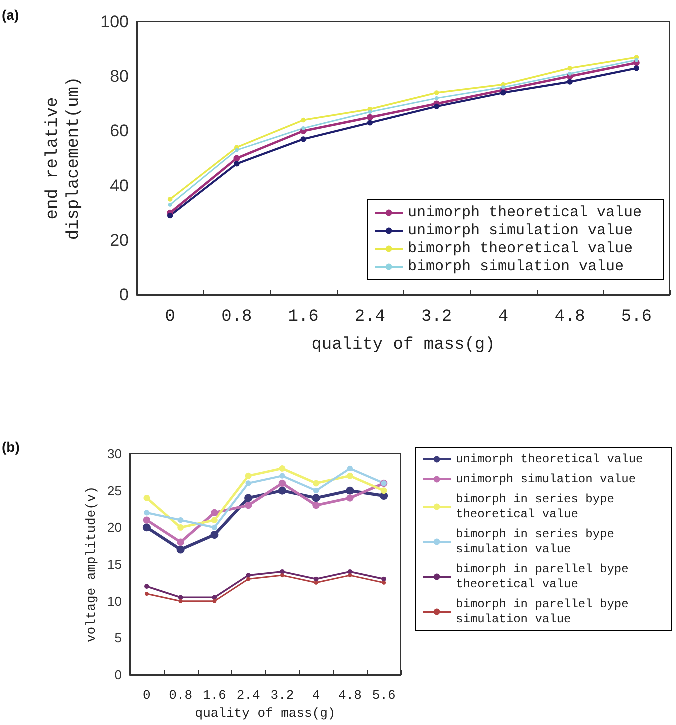 This screenshot has height=725, width=676. Describe the element at coordinates (91, 564) in the screenshot. I see `y-axis-title: voltage amplitude(v)` at that location.